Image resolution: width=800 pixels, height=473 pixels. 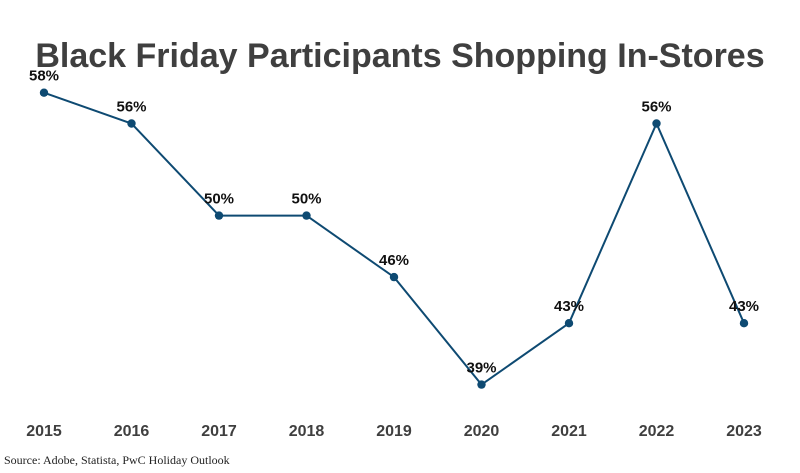 I want to click on x-tick-label-2023: 2023, so click(x=744, y=431).